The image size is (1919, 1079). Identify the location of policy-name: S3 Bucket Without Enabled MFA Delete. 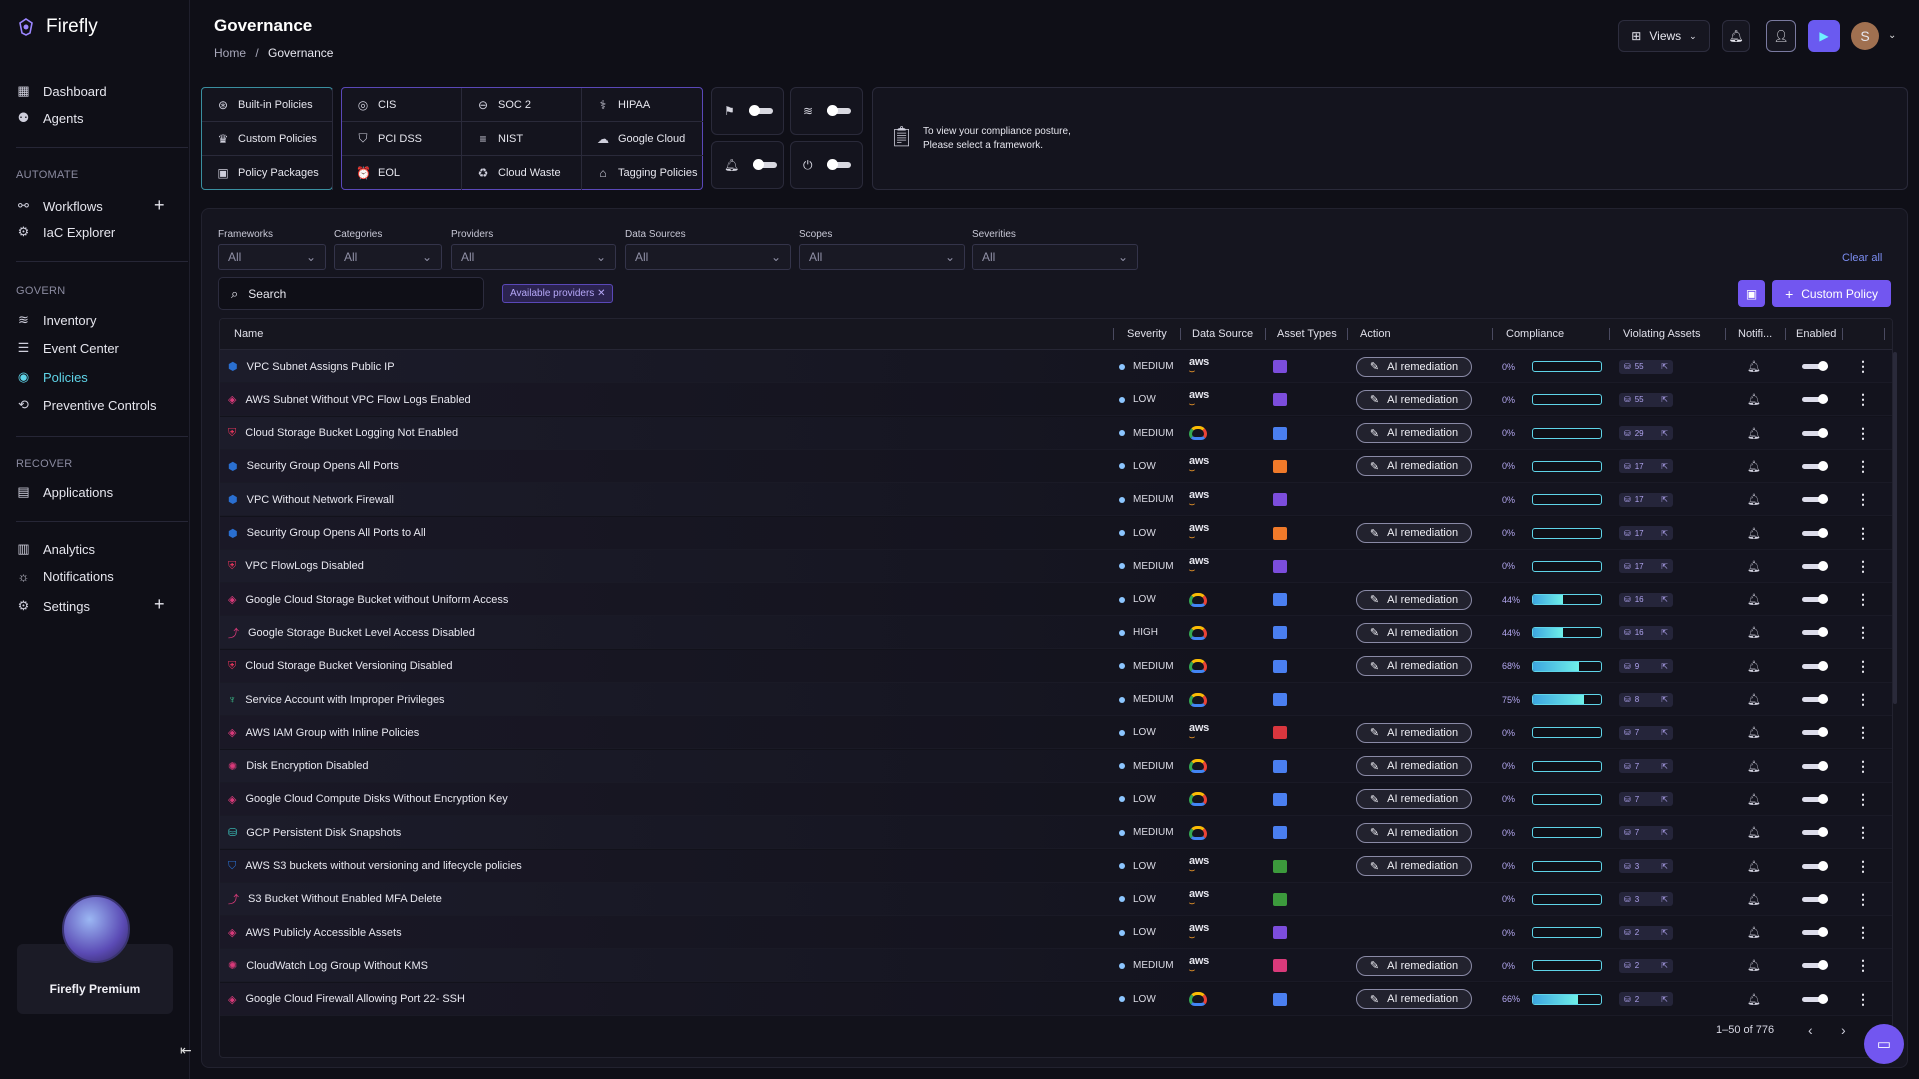
(345, 899).